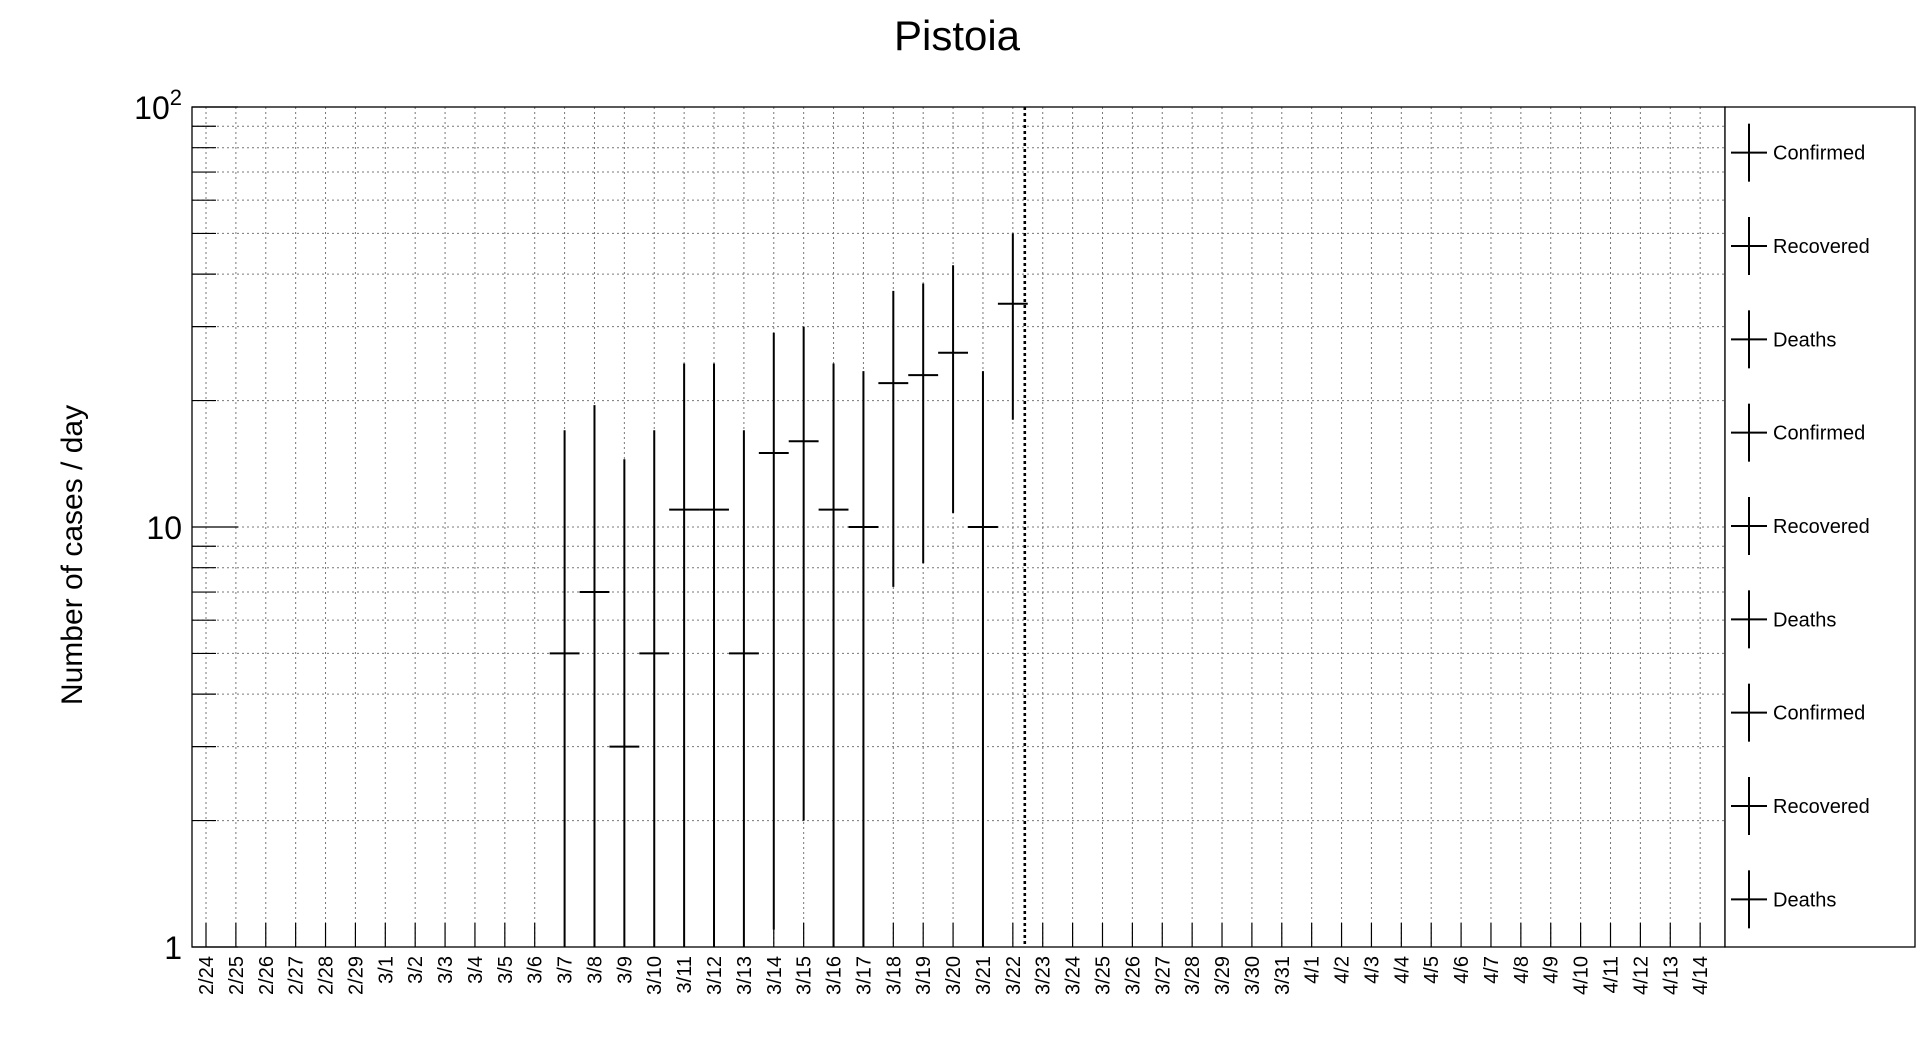 The image size is (1916, 1052). I want to click on x-tick-label: 3/19, so click(924, 975).